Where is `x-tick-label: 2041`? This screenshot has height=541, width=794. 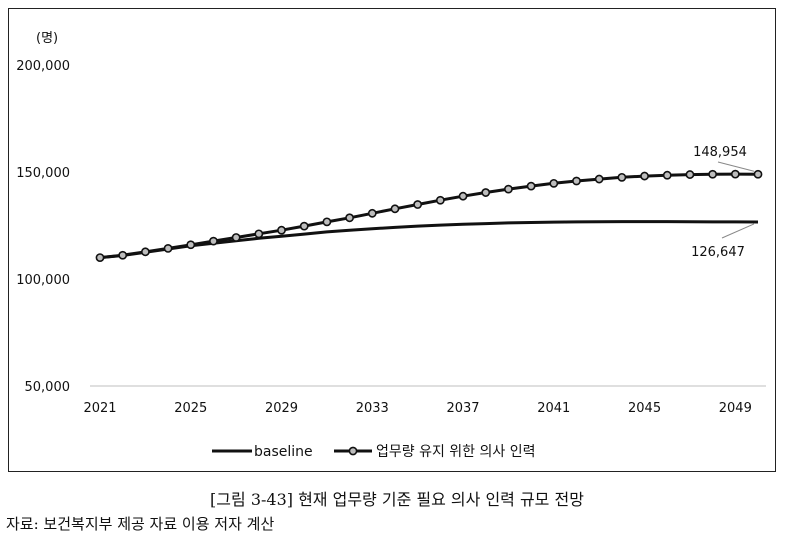
x-tick-label: 2041 is located at coordinates (553, 408).